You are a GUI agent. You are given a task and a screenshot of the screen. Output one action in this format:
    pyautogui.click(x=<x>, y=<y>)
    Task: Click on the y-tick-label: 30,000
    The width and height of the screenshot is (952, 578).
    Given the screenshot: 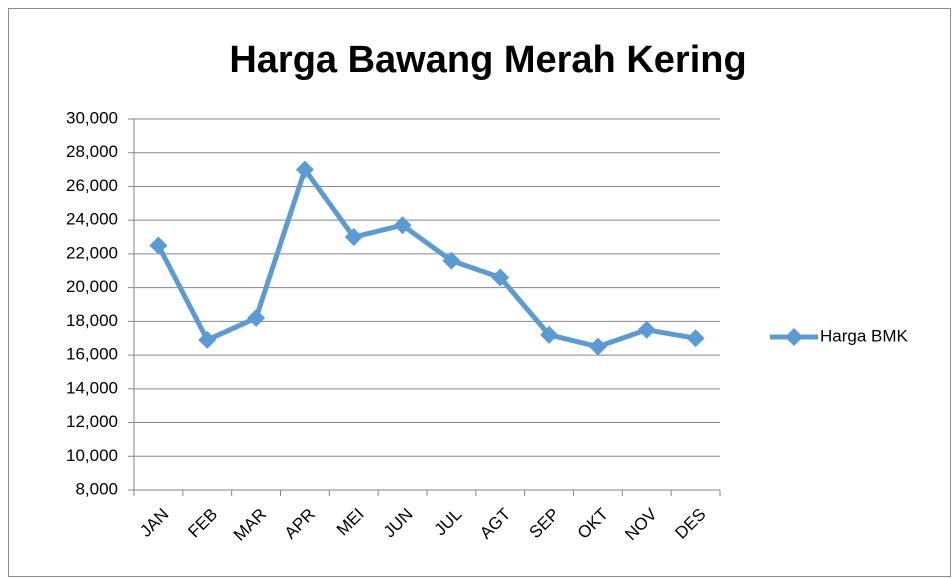 What is the action you would take?
    pyautogui.click(x=92, y=117)
    